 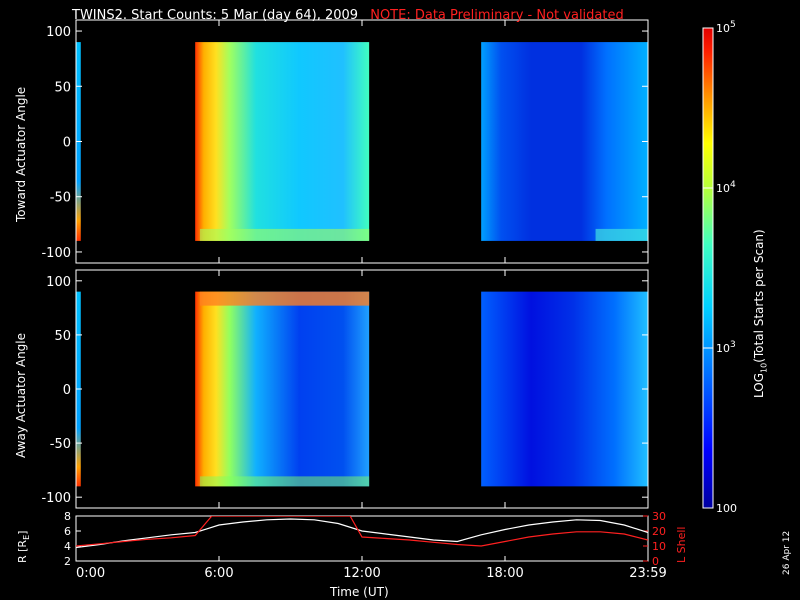 What do you see at coordinates (787, 552) in the screenshot?
I see `date-stamp: 26 Apr 12` at bounding box center [787, 552].